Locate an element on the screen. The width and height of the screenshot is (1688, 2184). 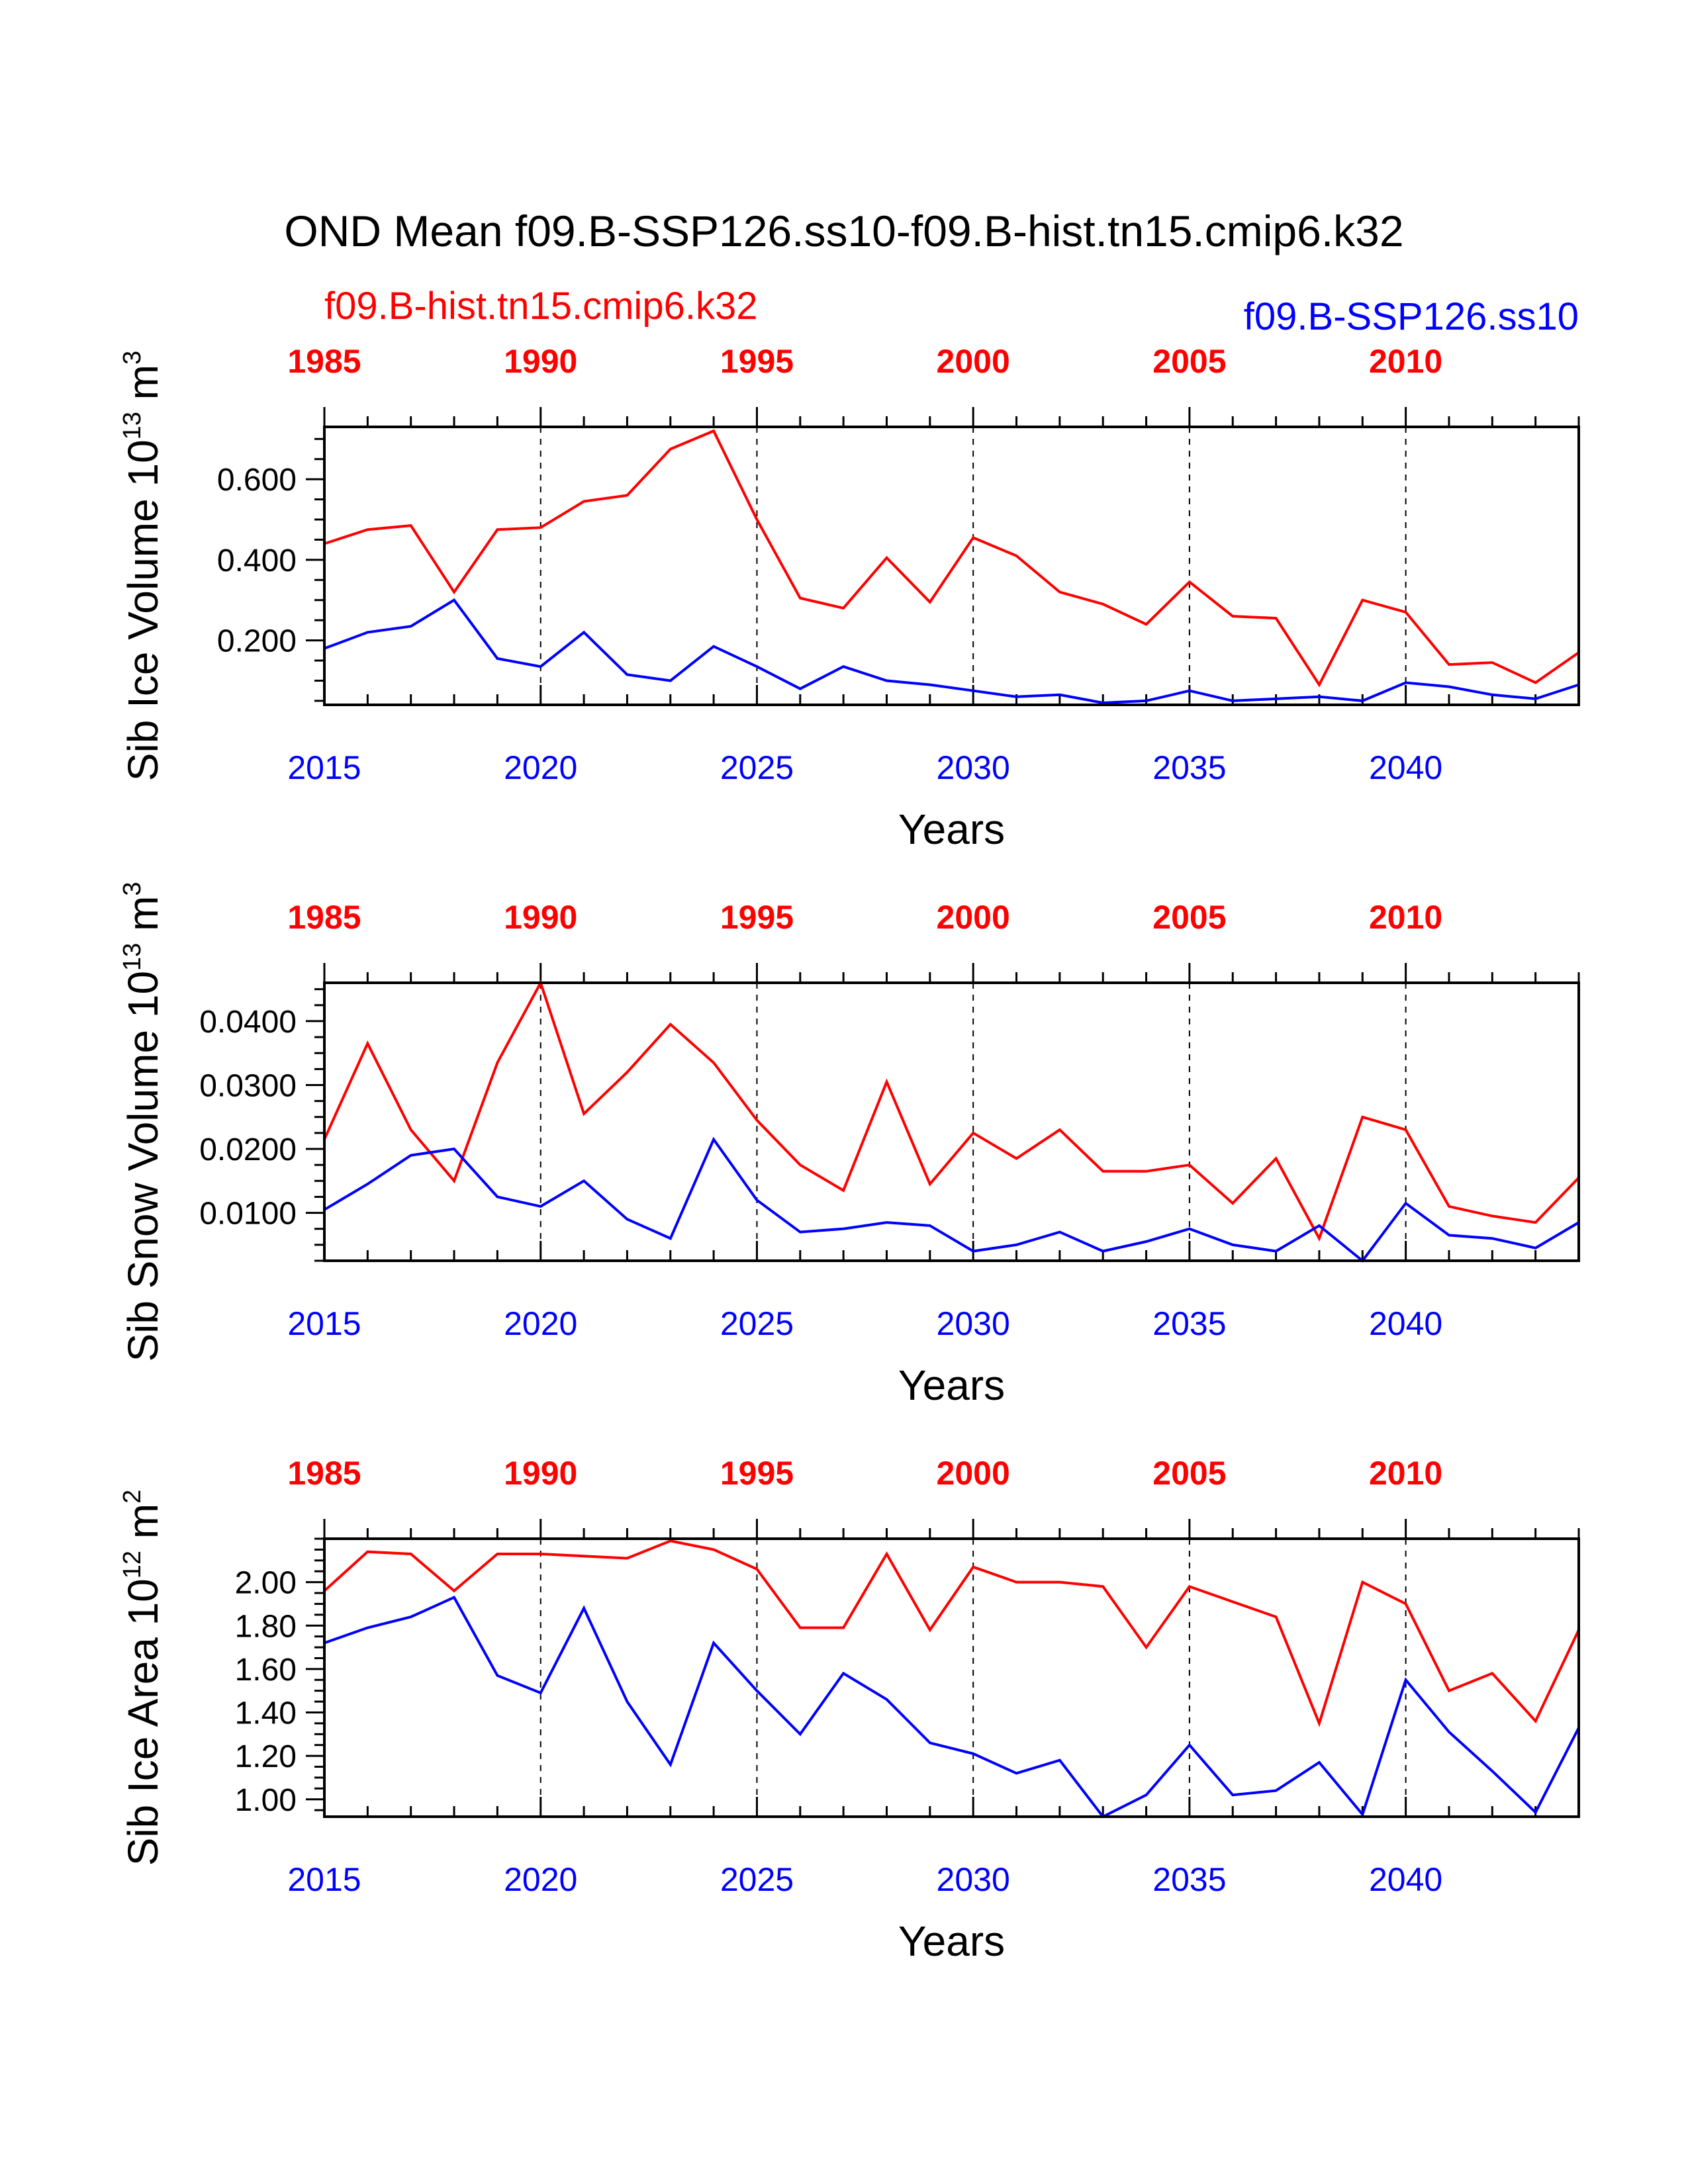
y-tick-label: 0.400 is located at coordinates (257, 560).